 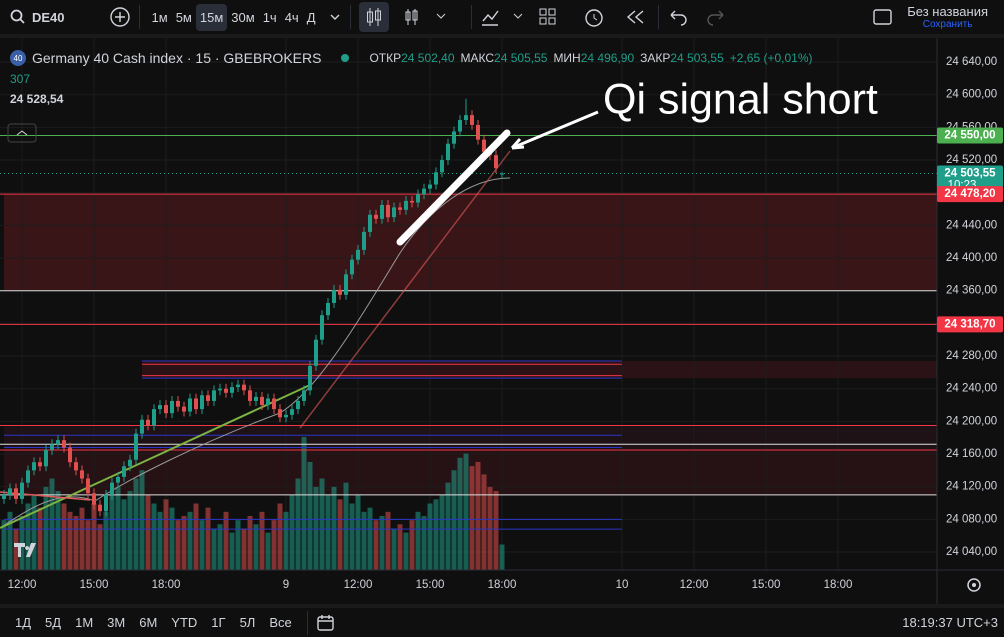 What do you see at coordinates (971, 356) in the screenshot?
I see `y-tick-label: 24 280,00` at bounding box center [971, 356].